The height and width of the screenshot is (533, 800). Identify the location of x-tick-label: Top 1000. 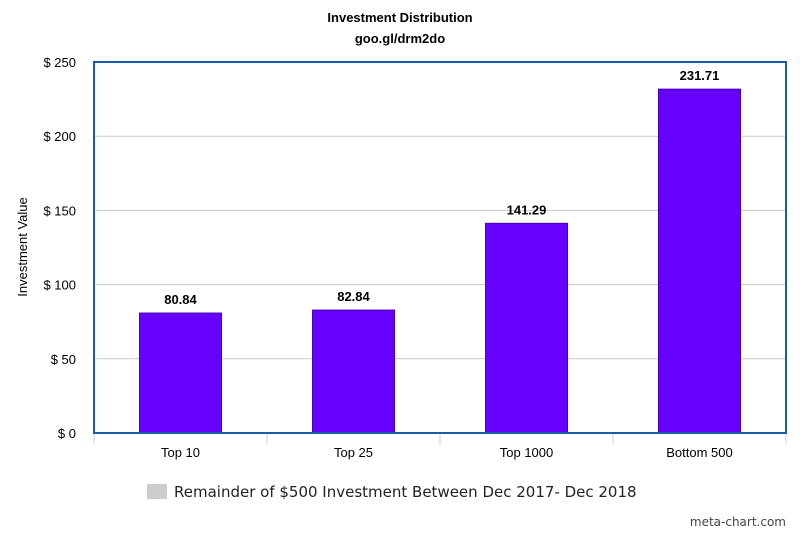
(527, 452).